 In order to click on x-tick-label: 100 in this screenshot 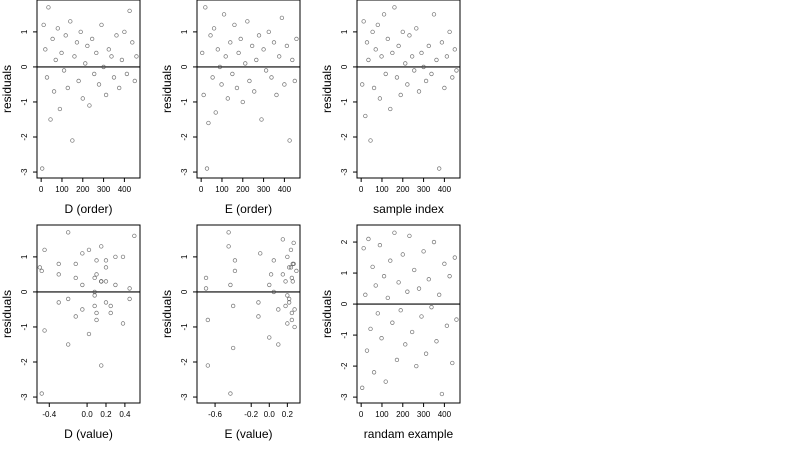, I will do `click(382, 189)`.